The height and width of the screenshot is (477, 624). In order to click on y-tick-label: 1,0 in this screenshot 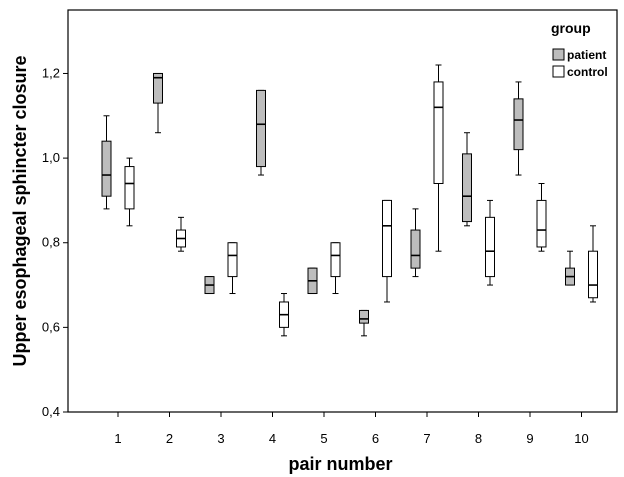, I will do `click(51, 157)`.